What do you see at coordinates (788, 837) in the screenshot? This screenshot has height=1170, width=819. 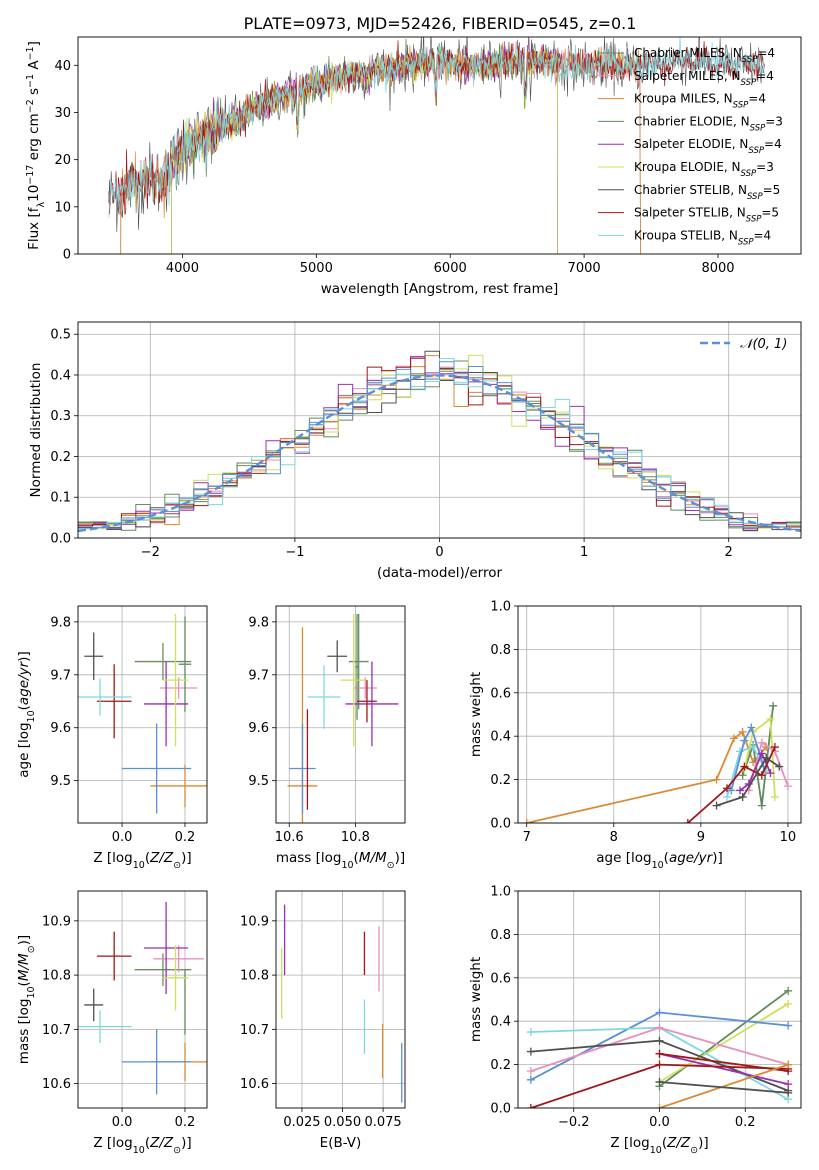 I see `x-tick-label: 10` at bounding box center [788, 837].